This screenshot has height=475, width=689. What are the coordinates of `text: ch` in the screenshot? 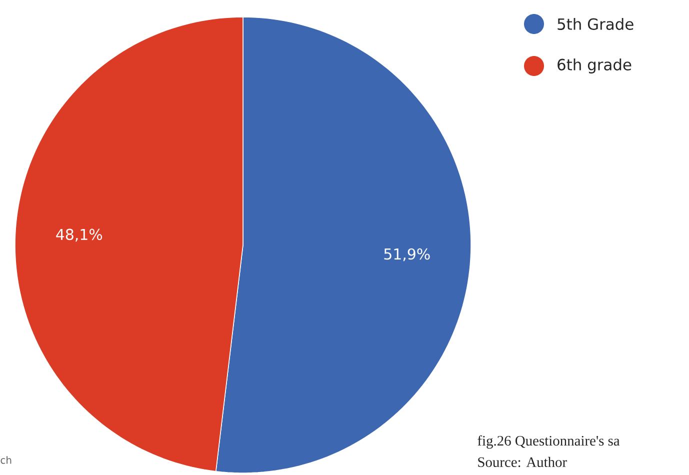 It's located at (6, 460).